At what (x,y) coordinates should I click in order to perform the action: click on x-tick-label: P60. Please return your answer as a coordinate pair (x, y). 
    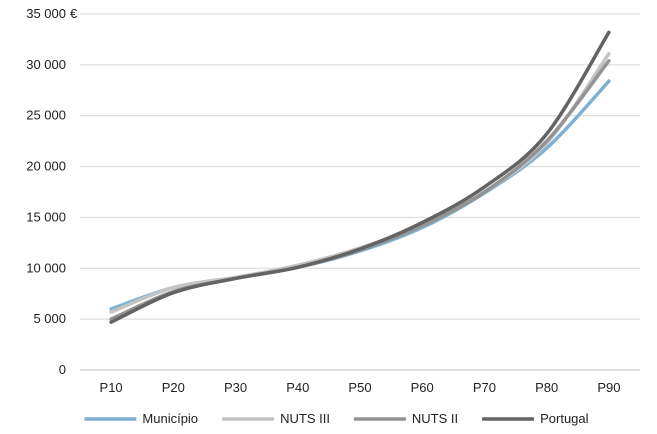
    Looking at the image, I should click on (422, 387).